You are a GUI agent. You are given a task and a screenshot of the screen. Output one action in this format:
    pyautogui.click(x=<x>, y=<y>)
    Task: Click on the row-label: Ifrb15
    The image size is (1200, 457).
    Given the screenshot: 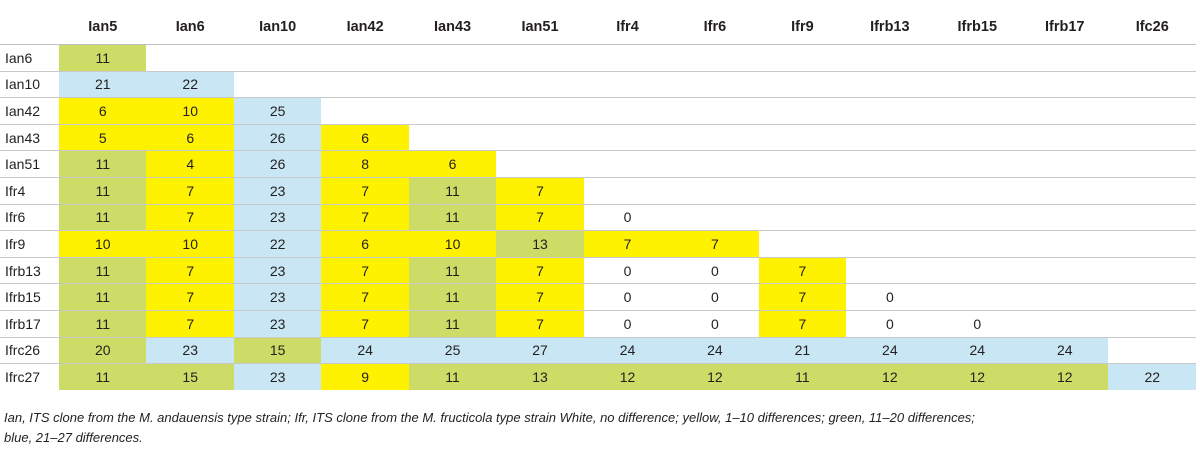 What is the action you would take?
    pyautogui.click(x=30, y=297)
    